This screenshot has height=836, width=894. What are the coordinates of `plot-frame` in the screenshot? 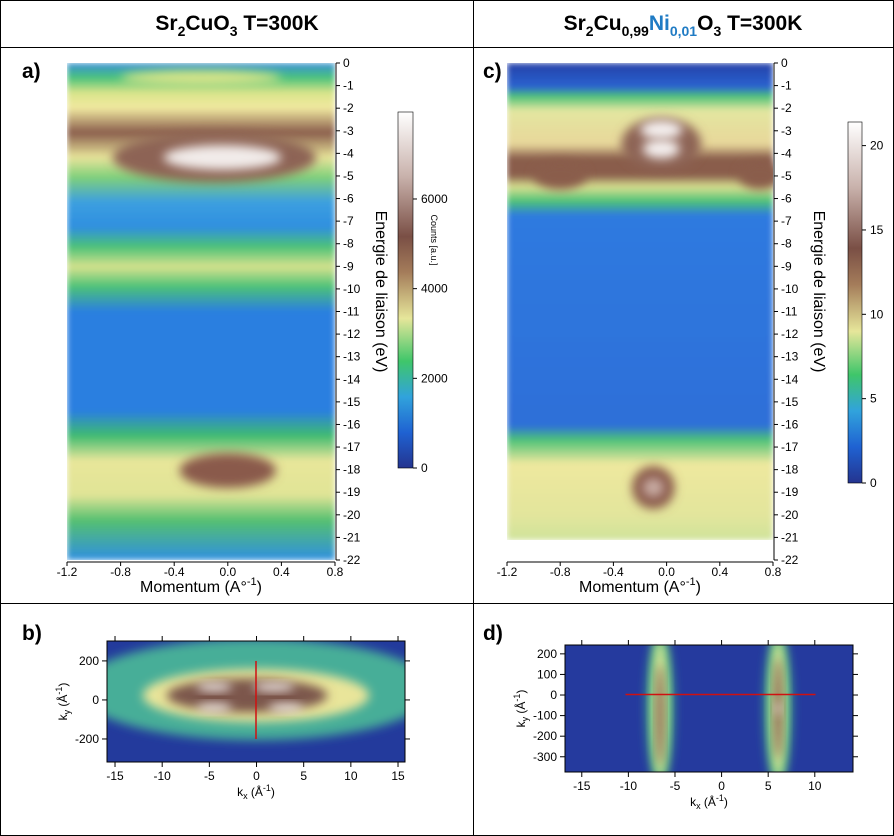 It's located at (709, 708).